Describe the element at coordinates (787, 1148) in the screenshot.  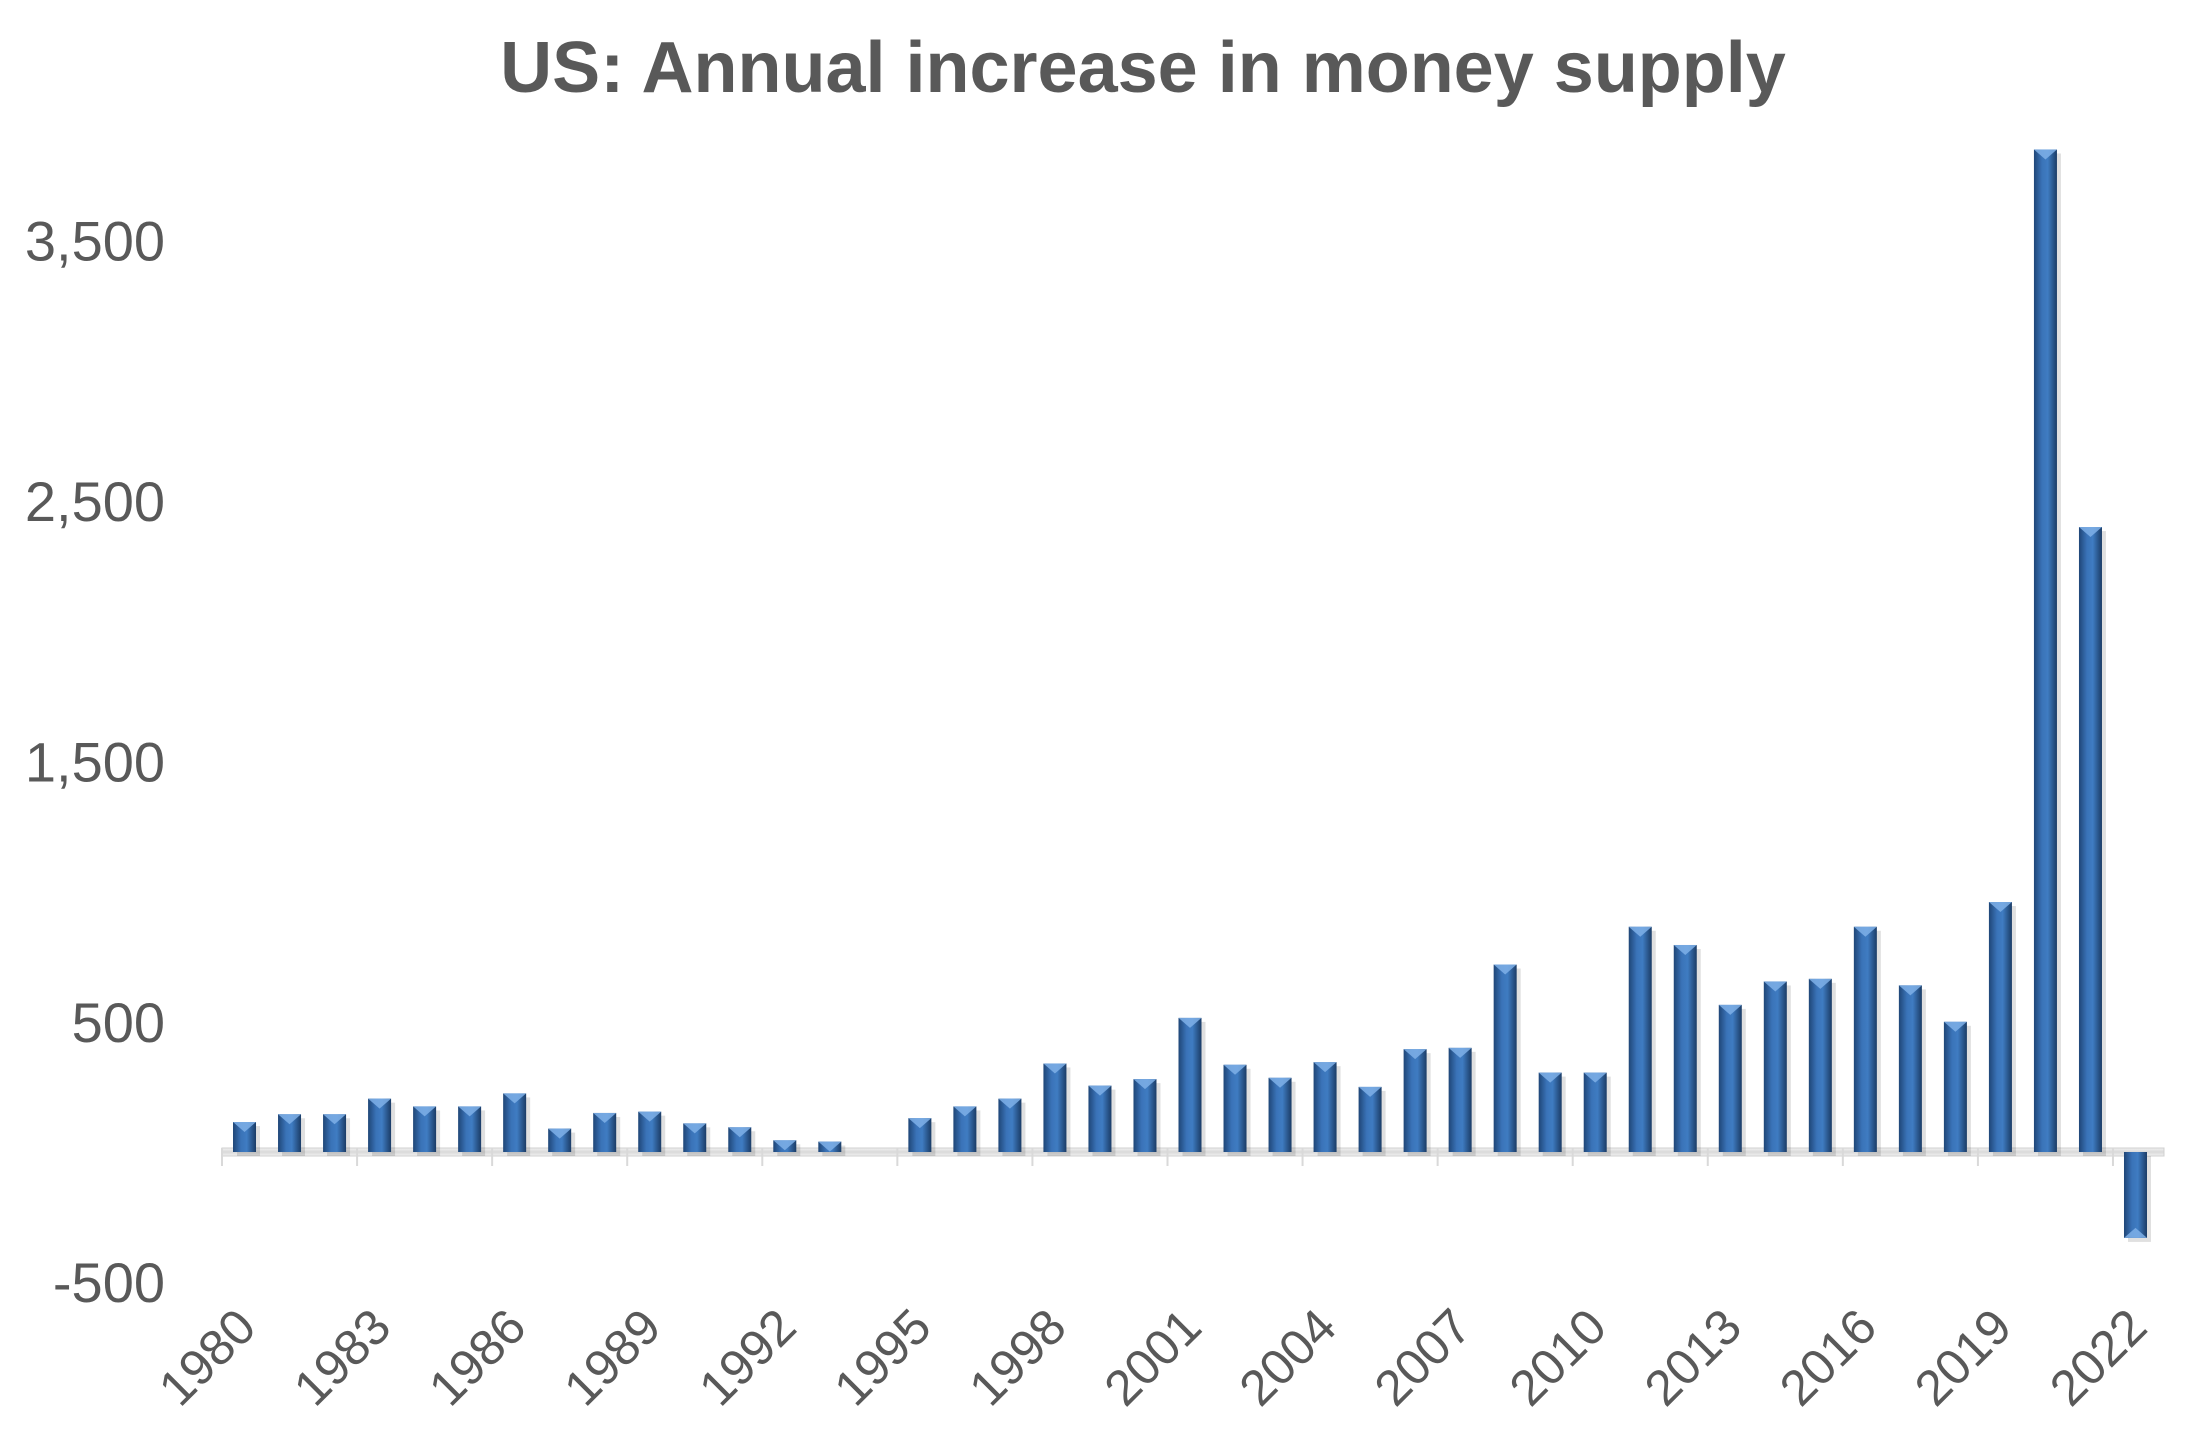
I see `bar-1992` at that location.